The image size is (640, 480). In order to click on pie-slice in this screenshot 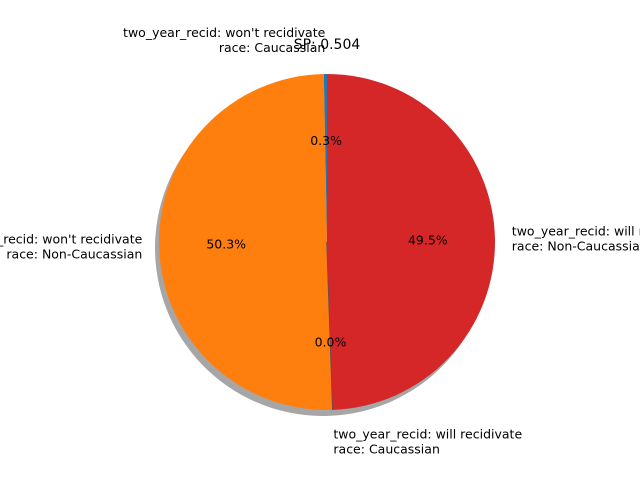, I will do `click(325, 158)`.